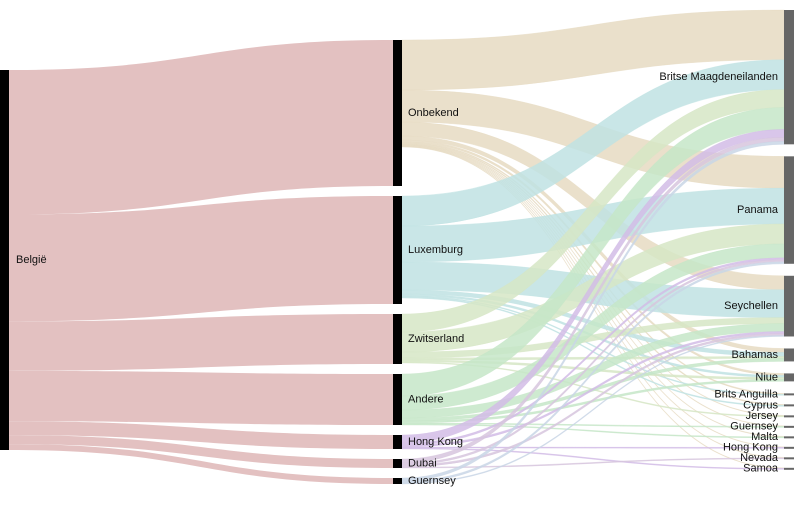 Image resolution: width=794 pixels, height=520 pixels. I want to click on link-belgie-guernsey, so click(201, 464).